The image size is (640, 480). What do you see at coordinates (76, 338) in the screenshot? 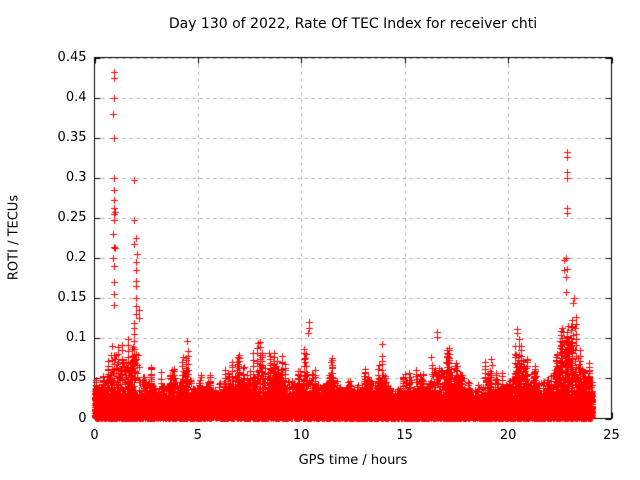
I see `y-tick-label: 0.1` at bounding box center [76, 338].